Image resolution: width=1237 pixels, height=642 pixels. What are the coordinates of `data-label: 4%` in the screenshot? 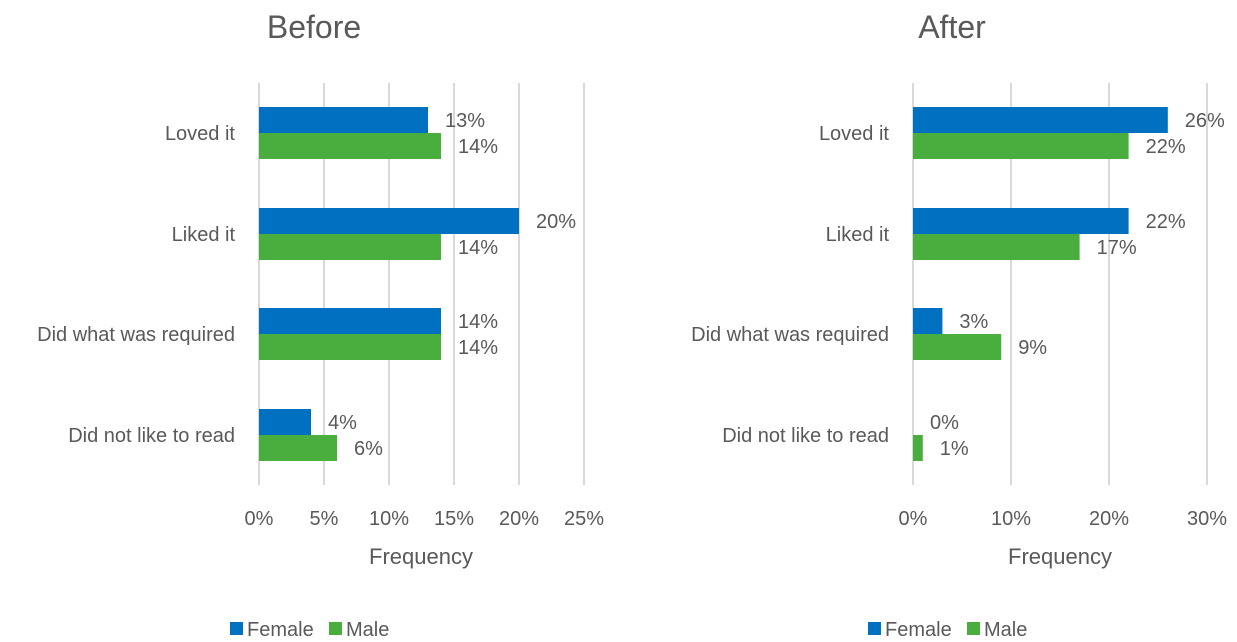 It's located at (342, 423).